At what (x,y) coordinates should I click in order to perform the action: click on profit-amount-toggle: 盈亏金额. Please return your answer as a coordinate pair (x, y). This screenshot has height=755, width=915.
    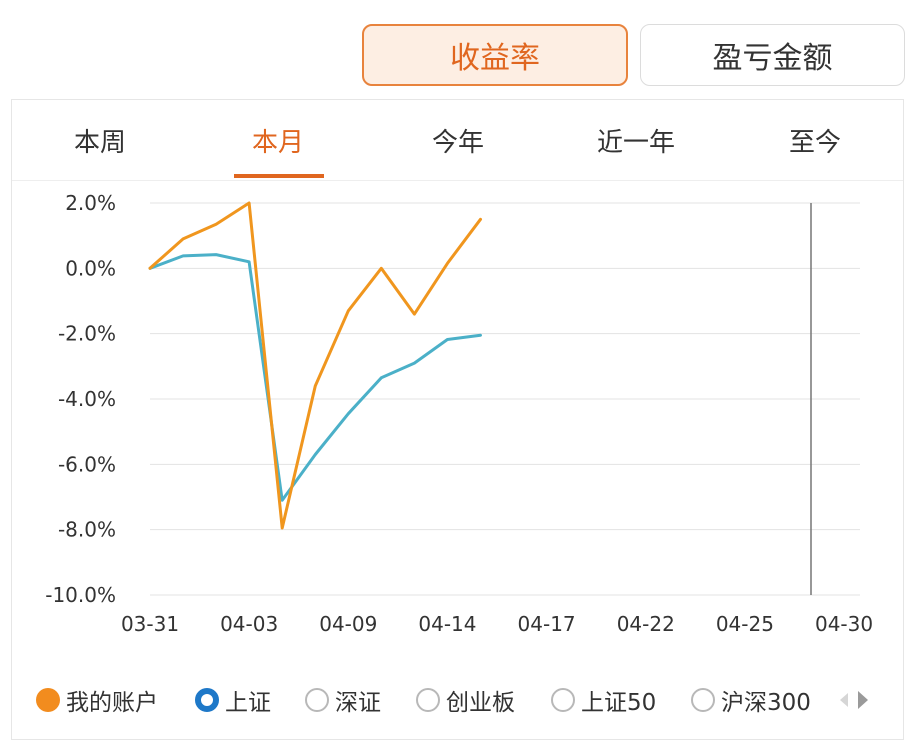
    Looking at the image, I should click on (772, 55).